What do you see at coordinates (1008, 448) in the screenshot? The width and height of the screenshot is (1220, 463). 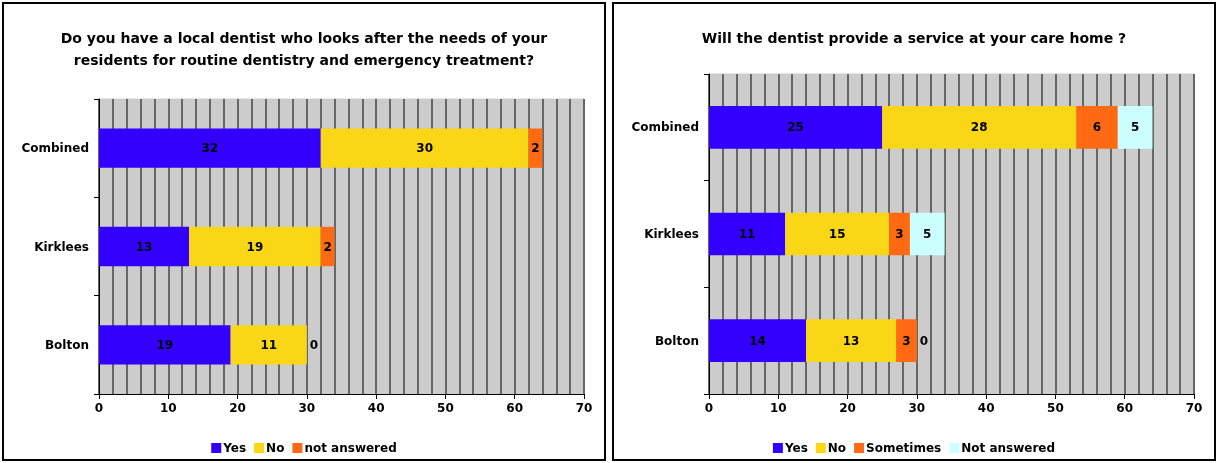 I see `legend-label: Not answered` at bounding box center [1008, 448].